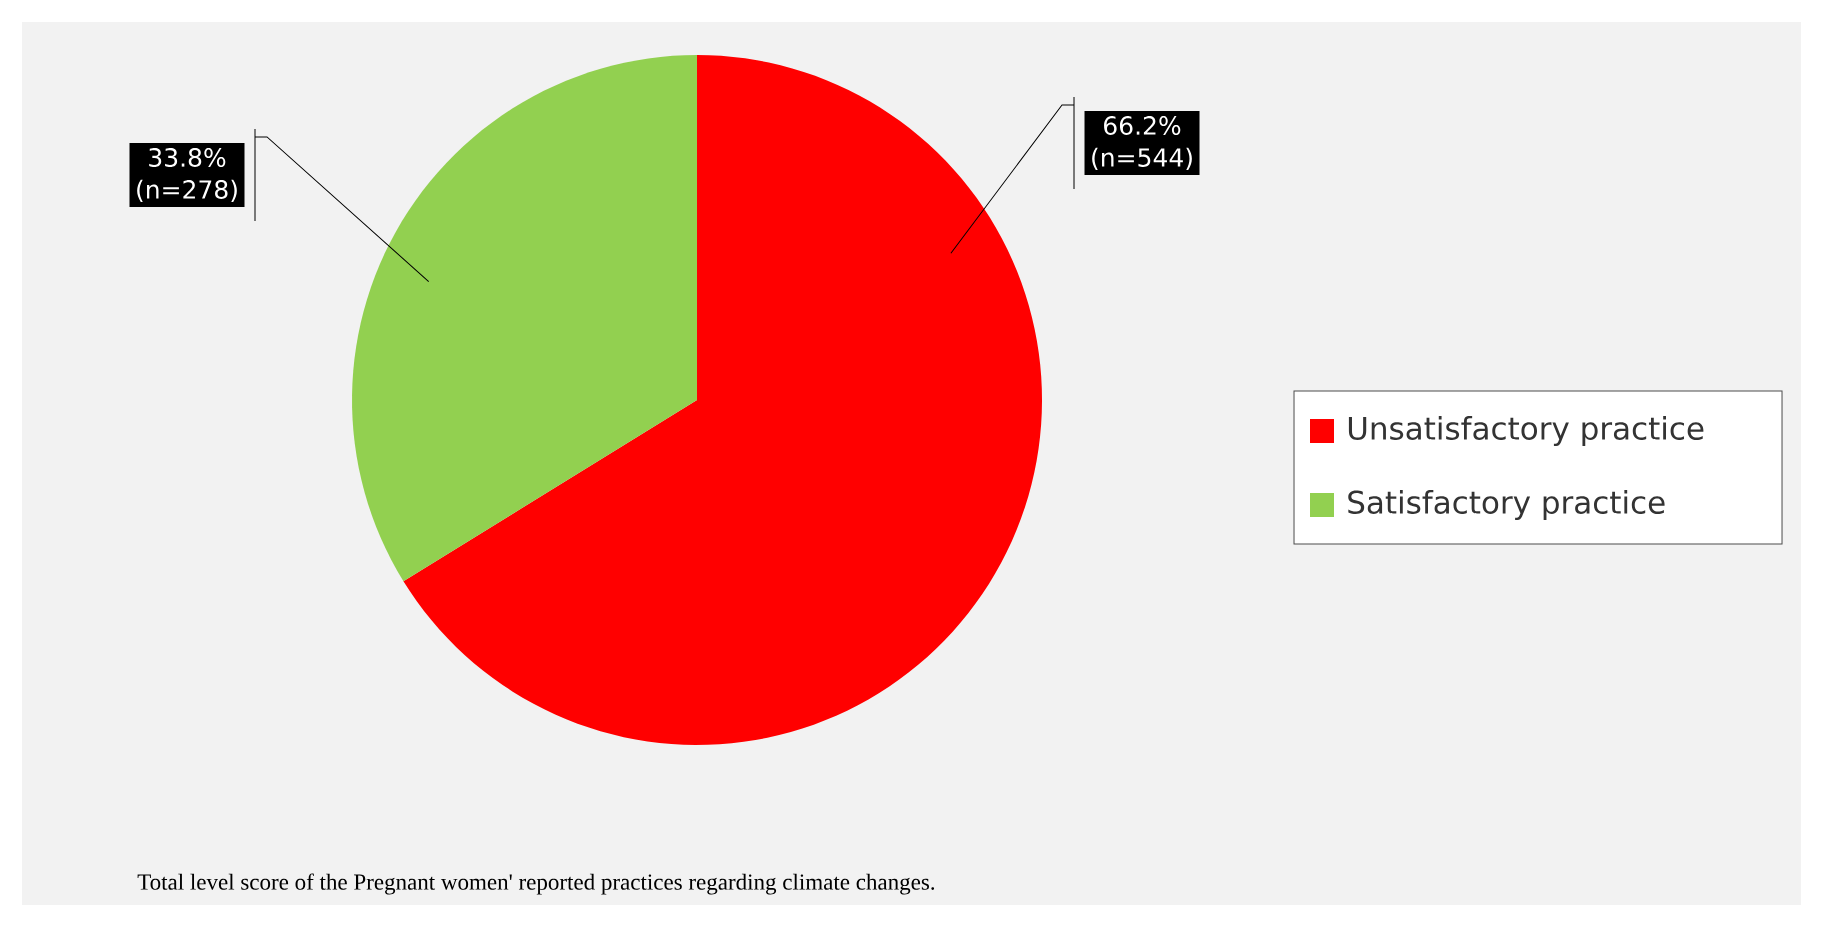  I want to click on legend-label: Unsatisfactory practice, so click(1526, 430).